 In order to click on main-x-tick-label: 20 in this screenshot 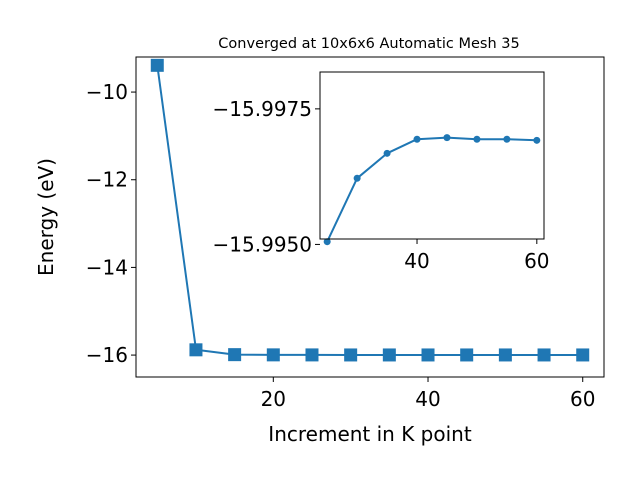, I will do `click(273, 399)`.